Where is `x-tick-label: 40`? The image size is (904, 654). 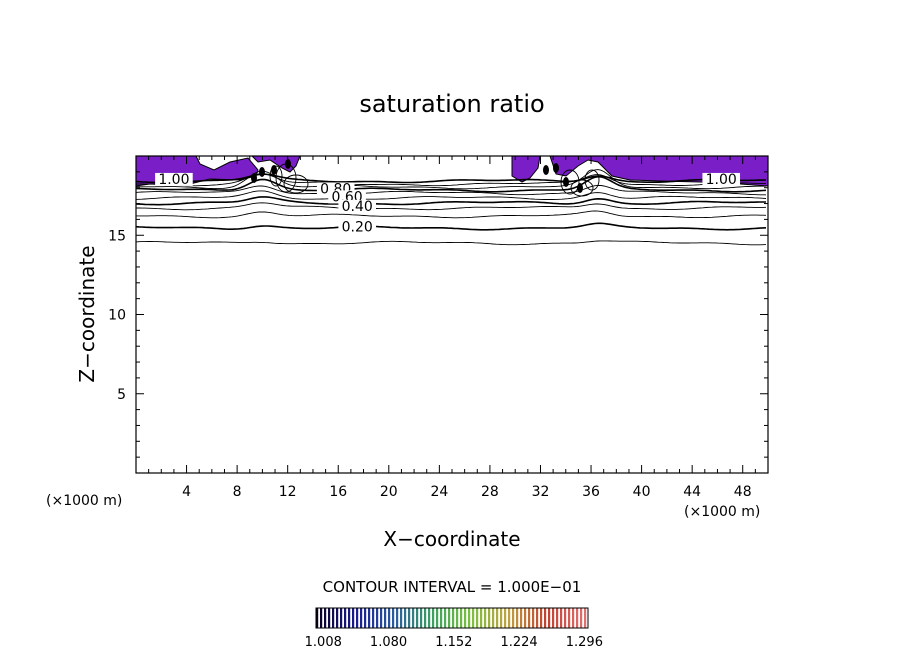 x-tick-label: 40 is located at coordinates (642, 492).